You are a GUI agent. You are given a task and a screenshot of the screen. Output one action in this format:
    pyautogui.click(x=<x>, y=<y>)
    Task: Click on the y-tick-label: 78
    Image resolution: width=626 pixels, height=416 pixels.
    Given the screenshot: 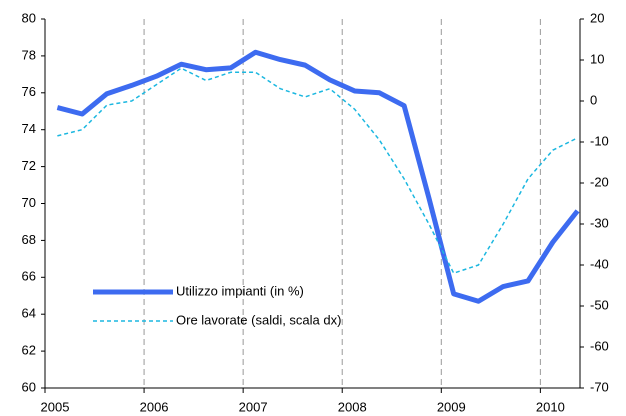 What is the action you would take?
    pyautogui.click(x=29, y=54)
    